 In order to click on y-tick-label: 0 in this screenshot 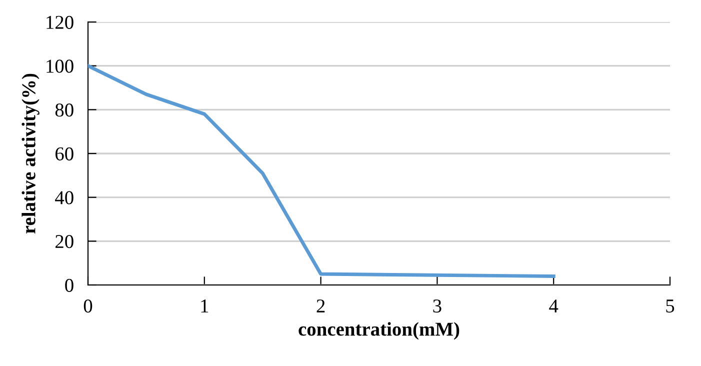, I will do `click(69, 285)`.